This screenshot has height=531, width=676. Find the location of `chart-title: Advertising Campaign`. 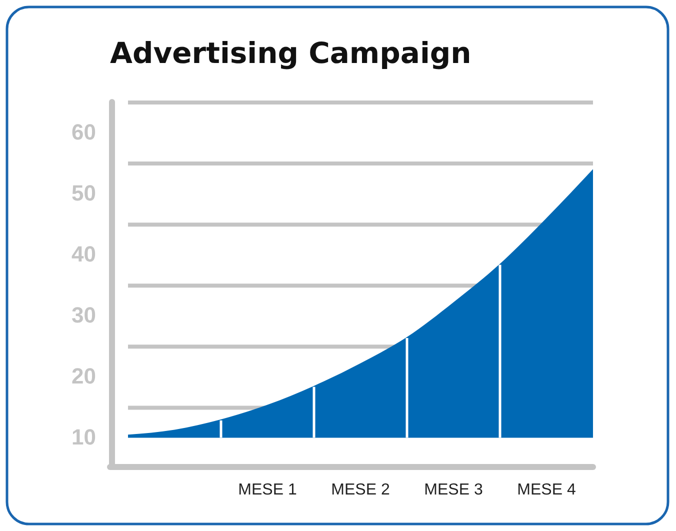

chart-title: Advertising Campaign is located at coordinates (291, 53).